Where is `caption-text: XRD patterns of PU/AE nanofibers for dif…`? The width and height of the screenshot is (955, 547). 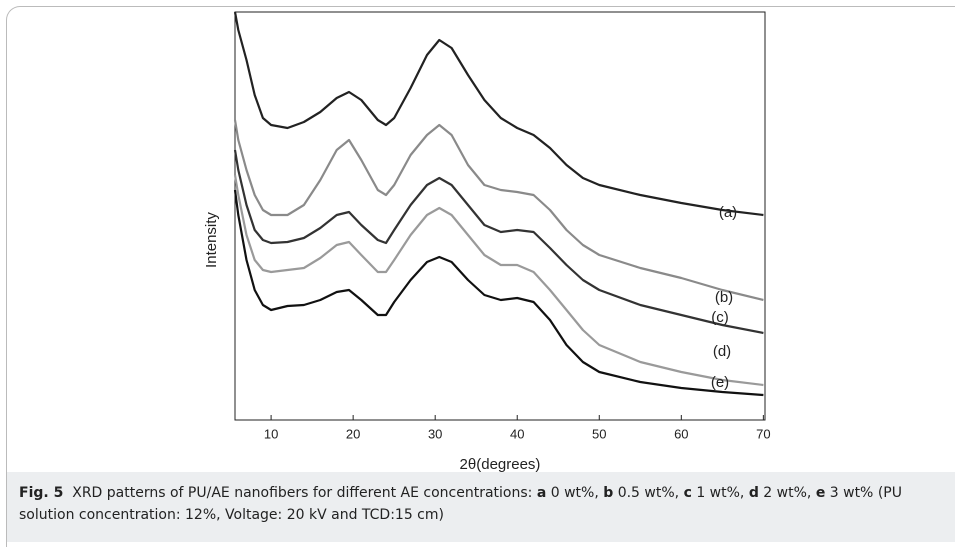 caption-text: XRD patterns of PU/AE nanofibers for dif… is located at coordinates (304, 493).